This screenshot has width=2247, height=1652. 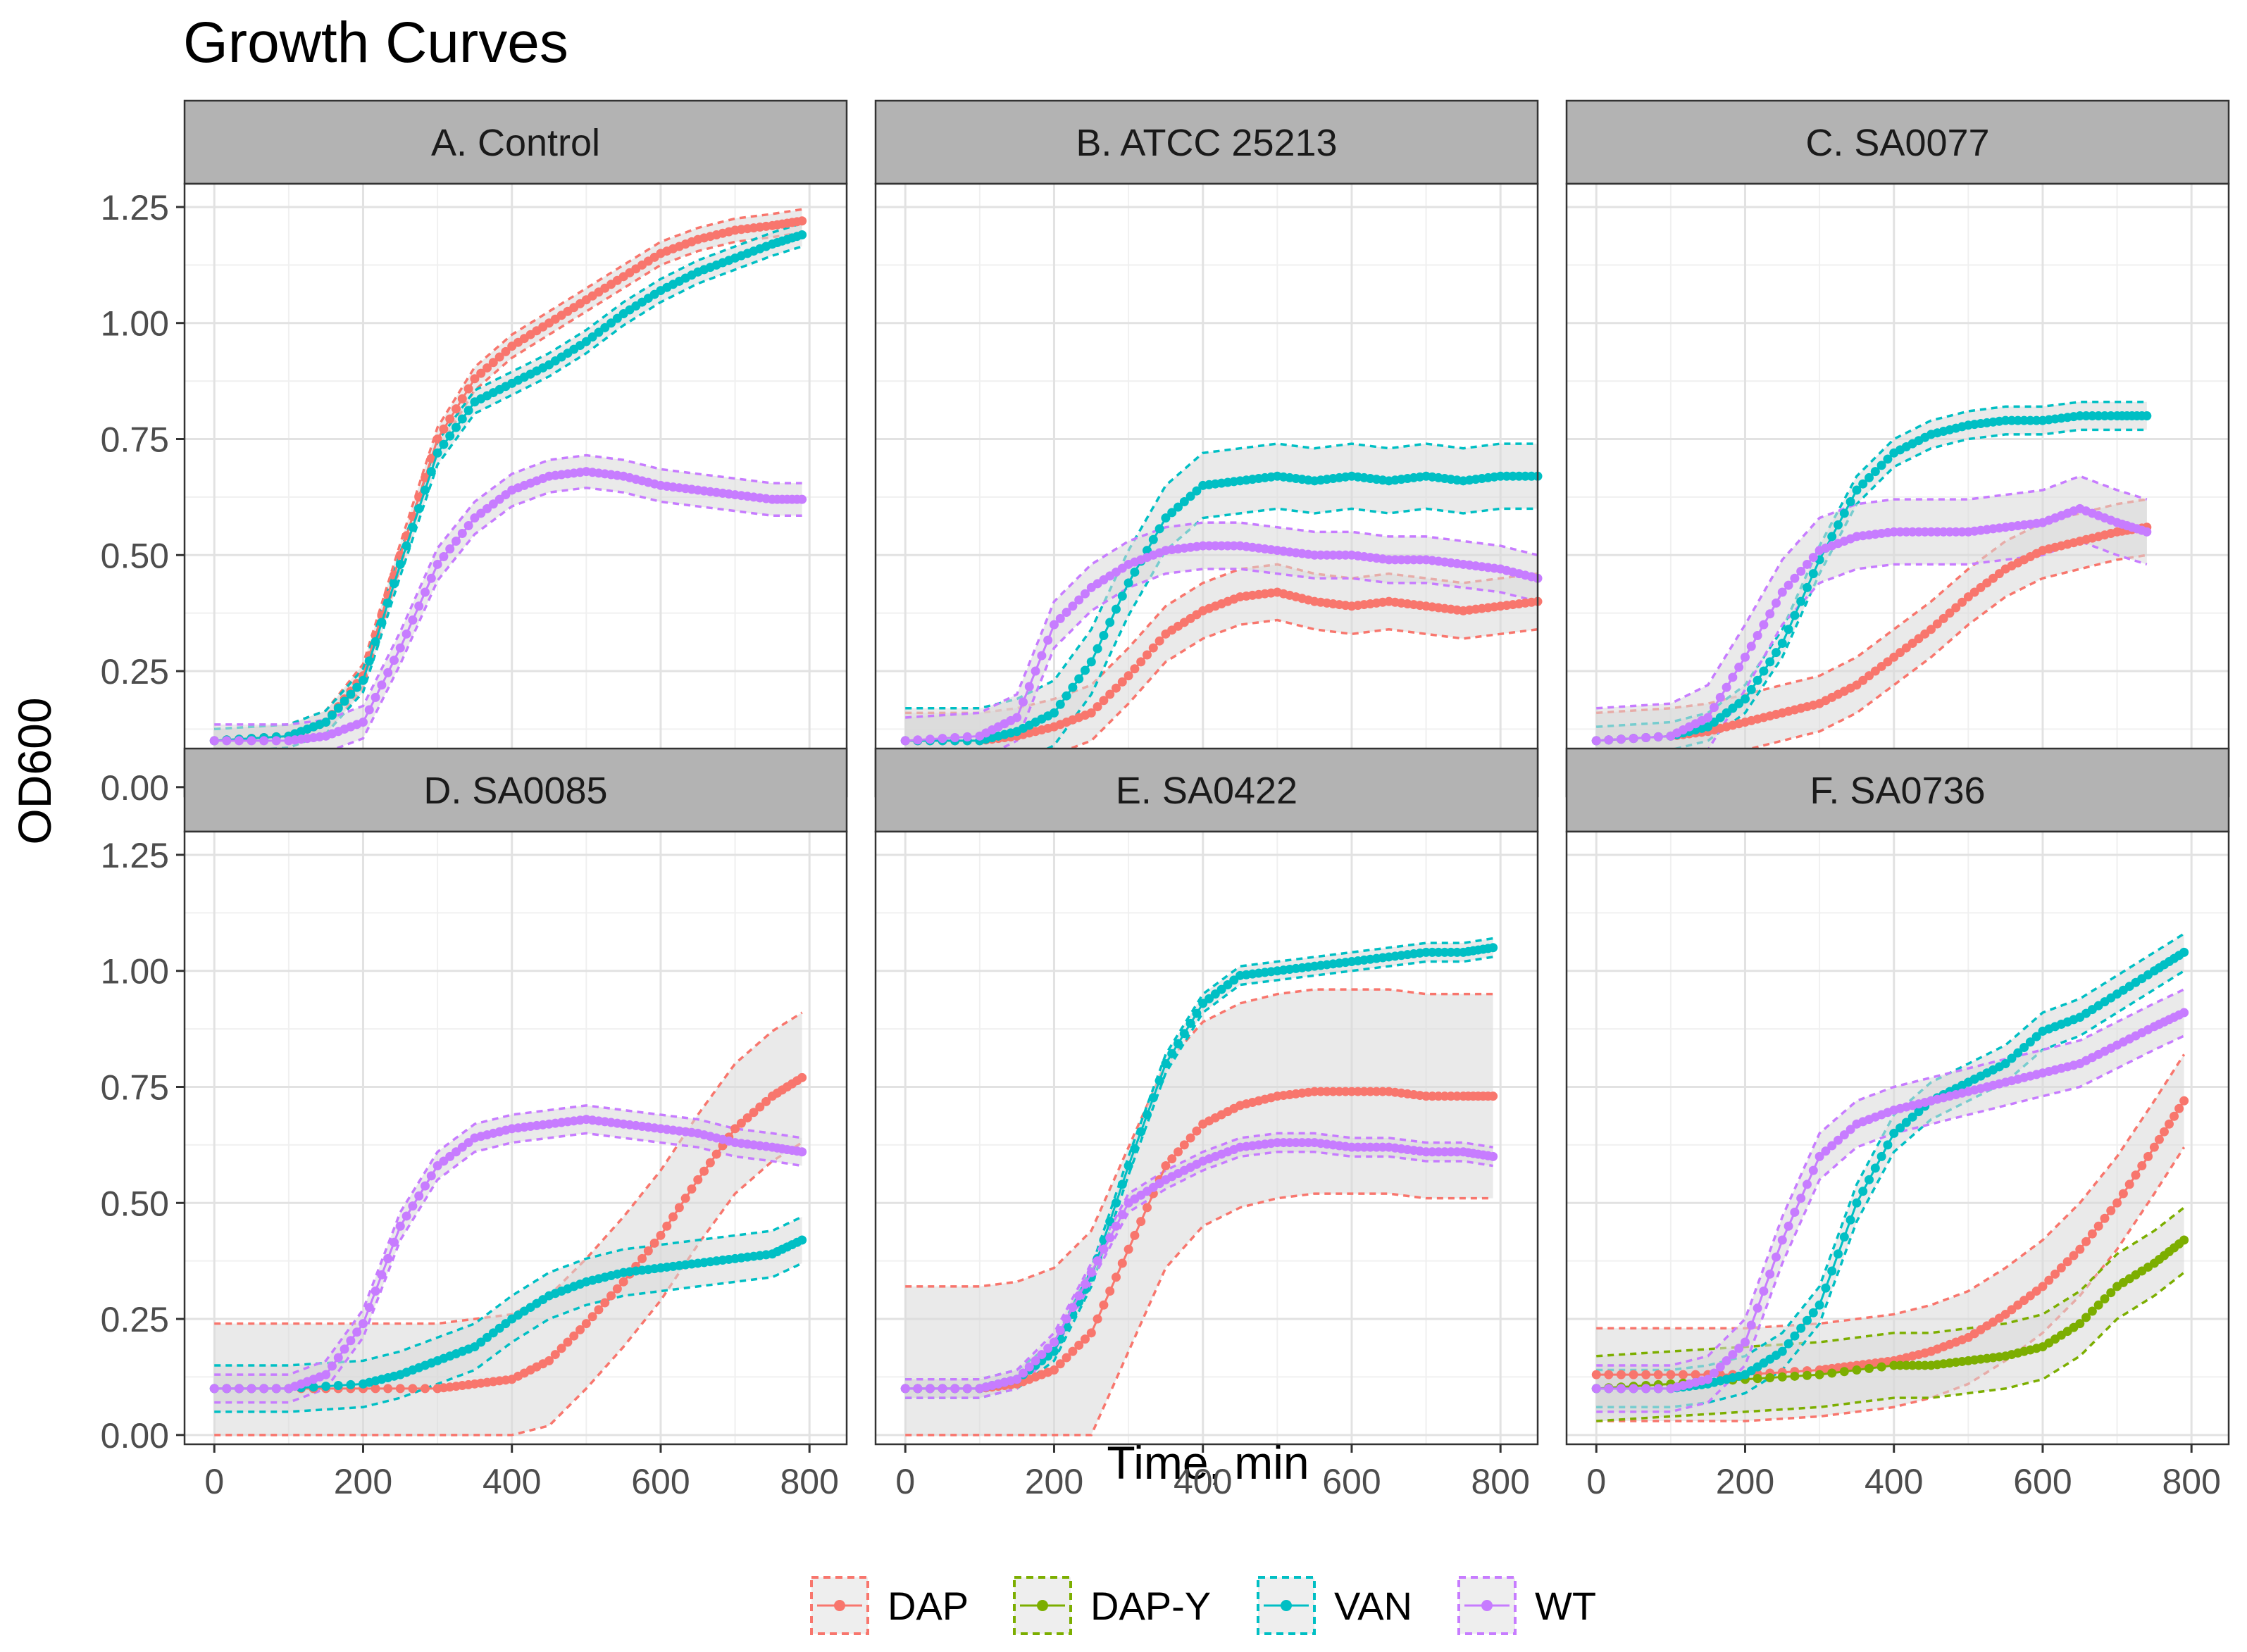 What do you see at coordinates (34, 770) in the screenshot?
I see `y-axis-title: OD600` at bounding box center [34, 770].